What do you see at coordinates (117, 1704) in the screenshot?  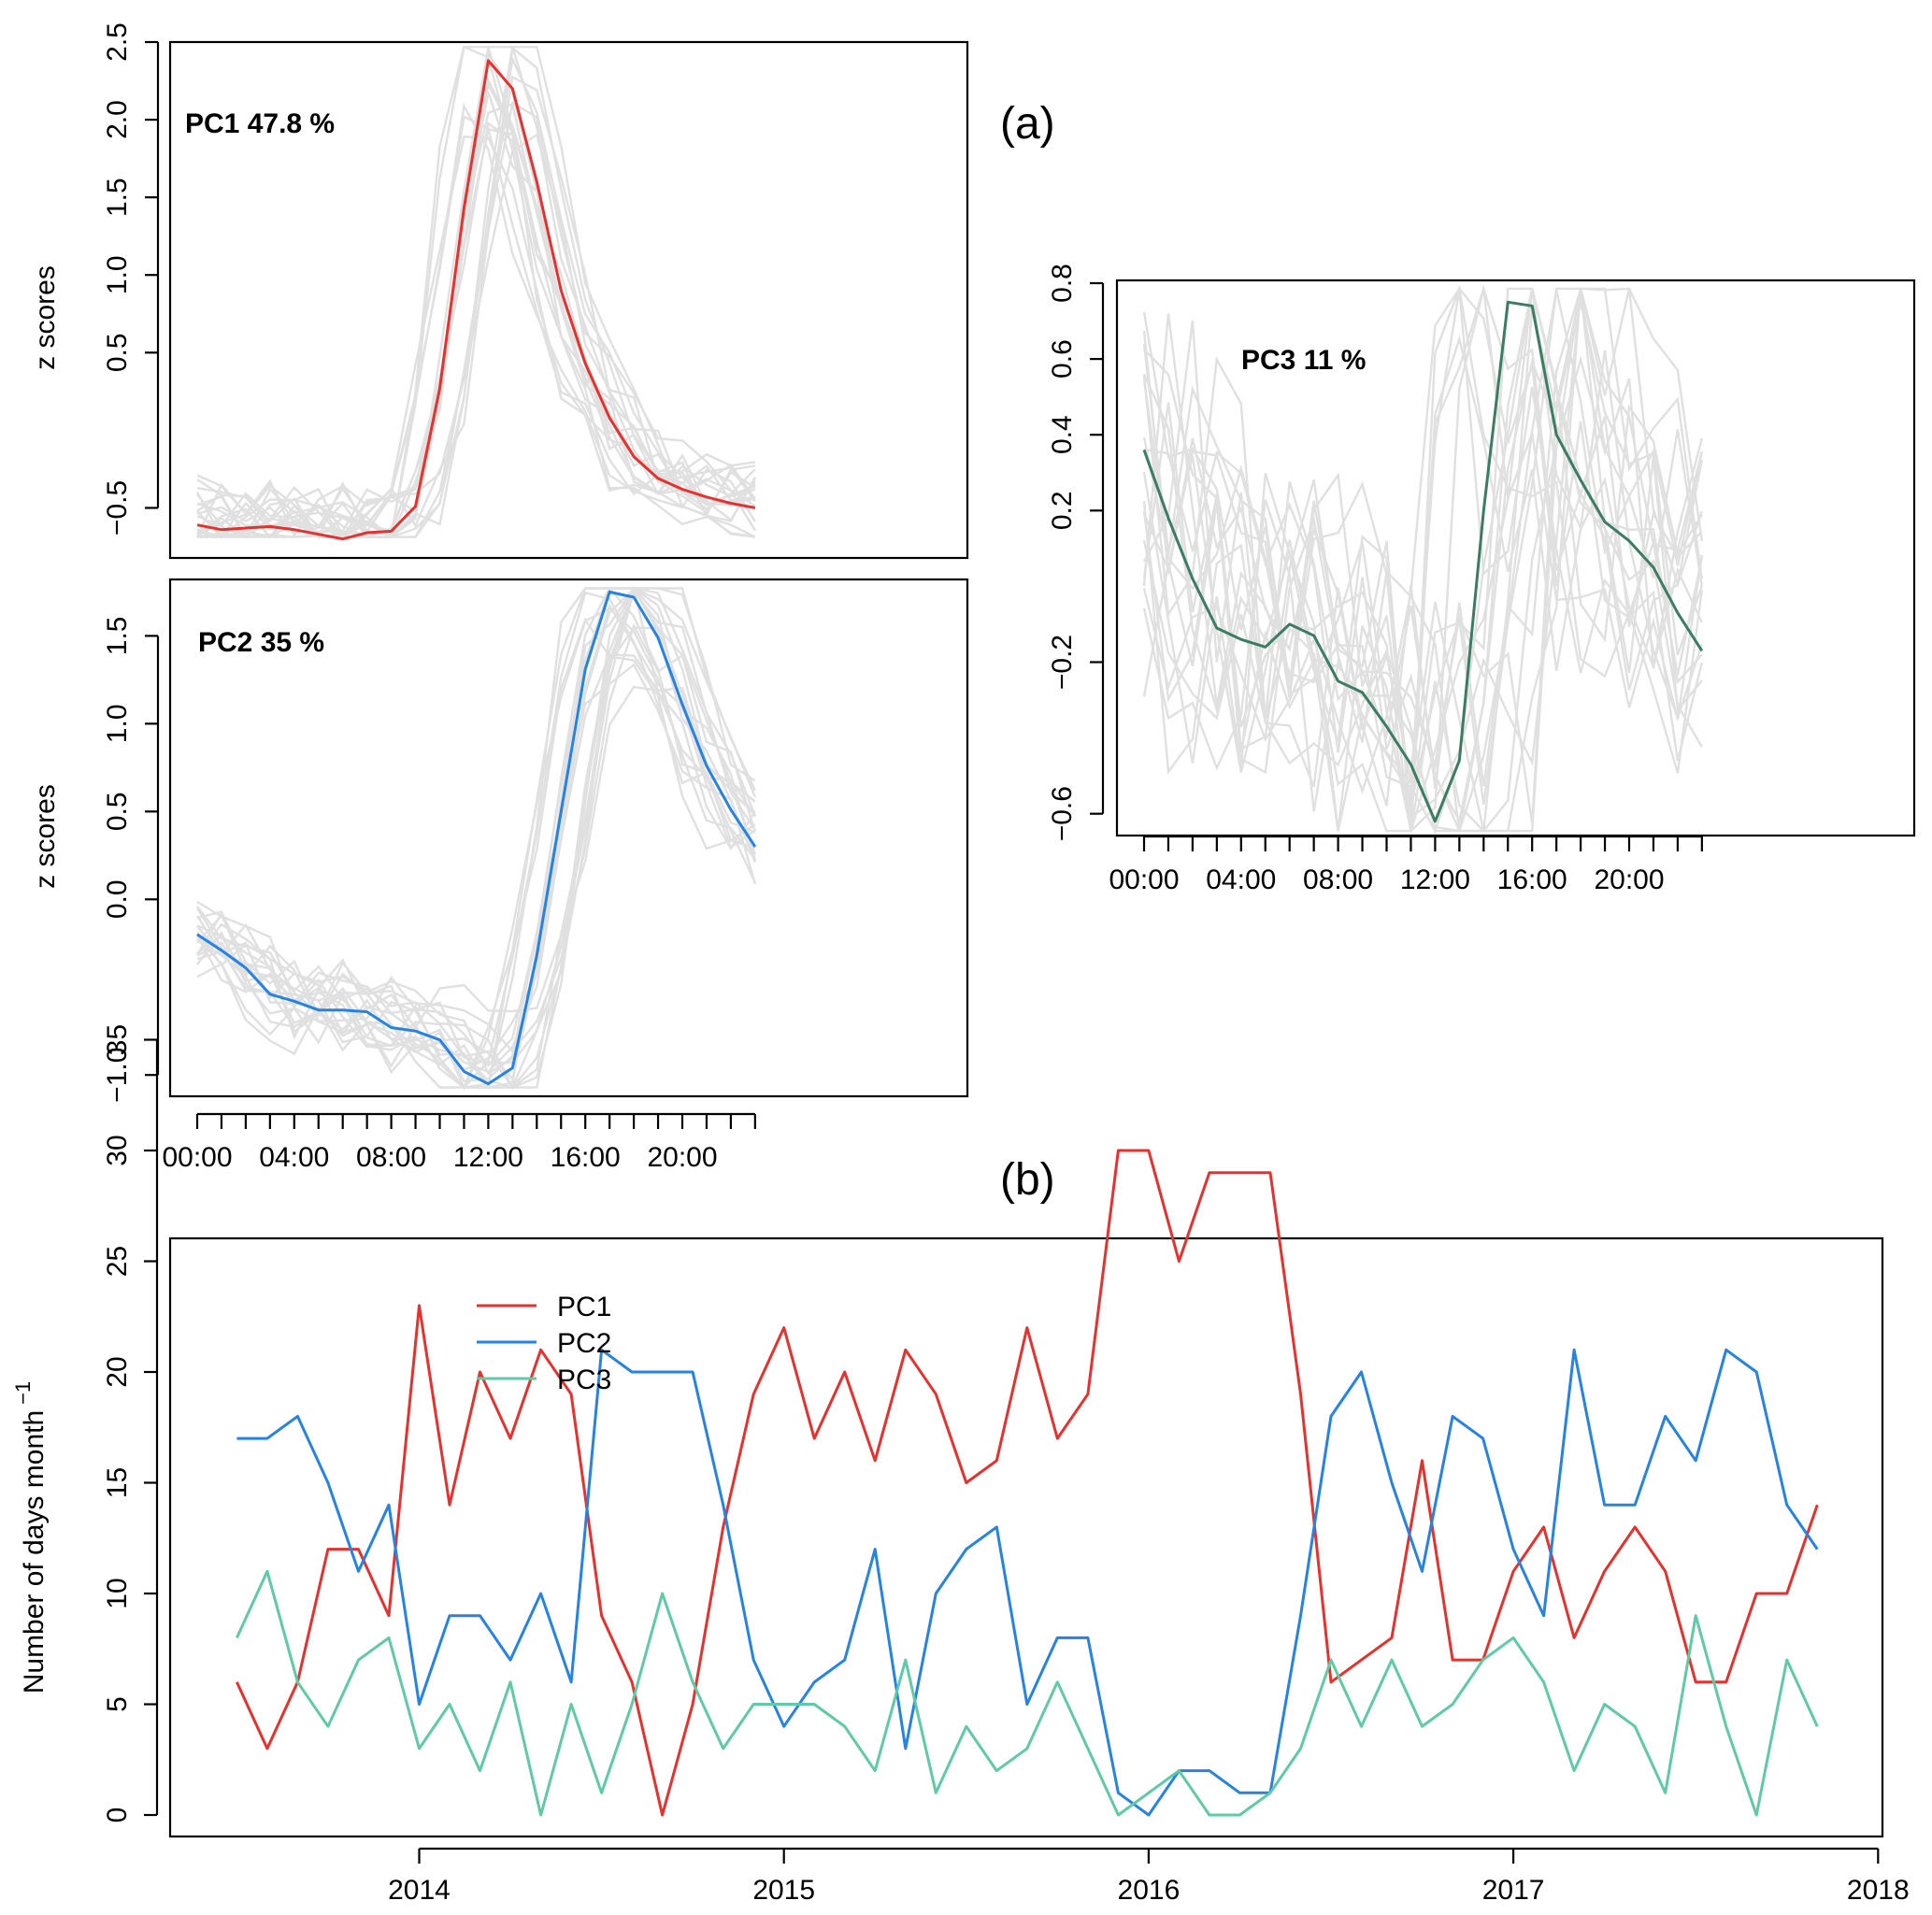 I see `monthly-y-tick-label: 5` at bounding box center [117, 1704].